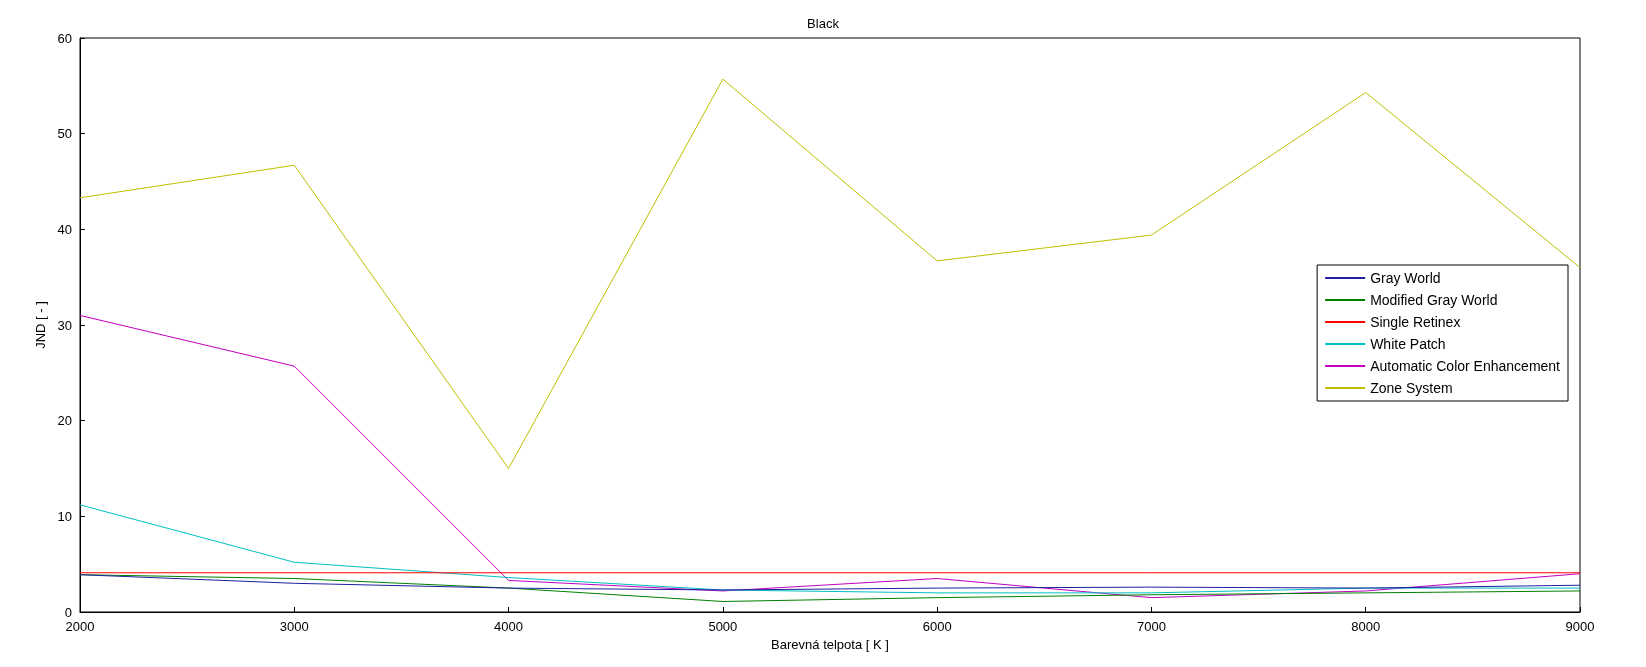 The height and width of the screenshot is (667, 1646). What do you see at coordinates (1408, 344) in the screenshot?
I see `legend-label: White Patch` at bounding box center [1408, 344].